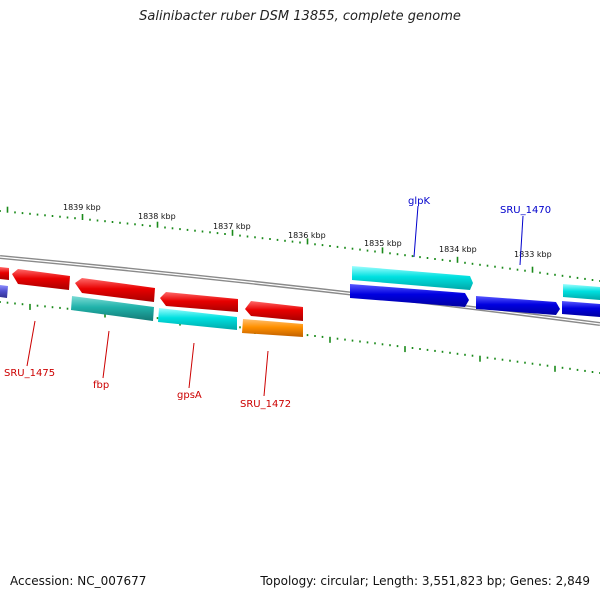 The height and width of the screenshot is (600, 600). What do you see at coordinates (518, 305) in the screenshot?
I see `gene-arrow-sru1470-blue` at bounding box center [518, 305].